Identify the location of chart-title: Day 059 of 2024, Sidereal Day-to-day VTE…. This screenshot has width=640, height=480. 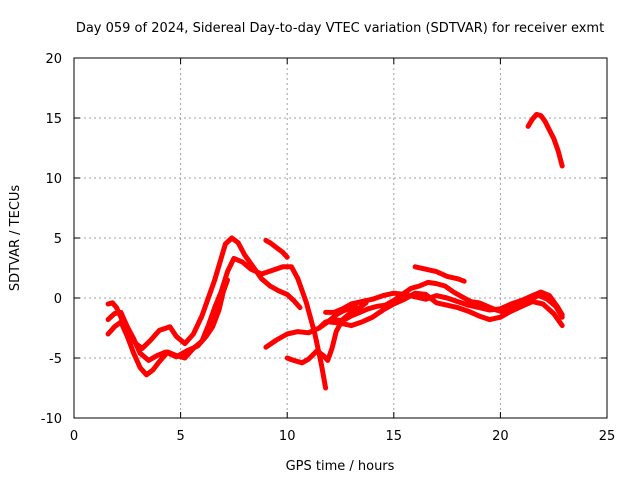
(340, 28).